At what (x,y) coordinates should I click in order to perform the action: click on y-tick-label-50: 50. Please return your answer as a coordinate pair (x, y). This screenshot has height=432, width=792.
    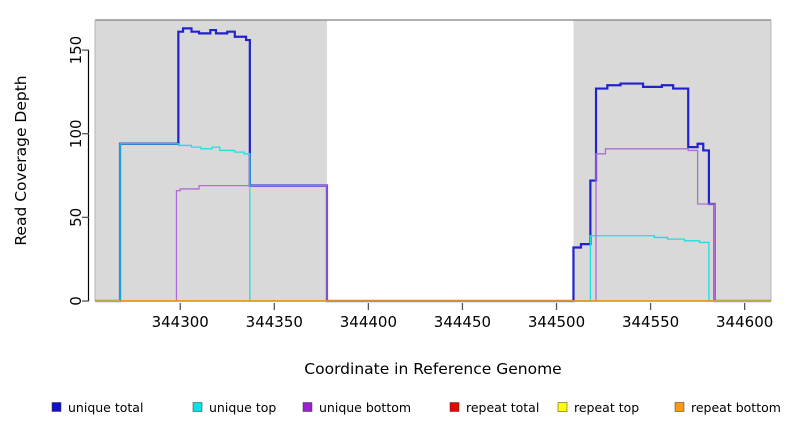
    Looking at the image, I should click on (76, 217).